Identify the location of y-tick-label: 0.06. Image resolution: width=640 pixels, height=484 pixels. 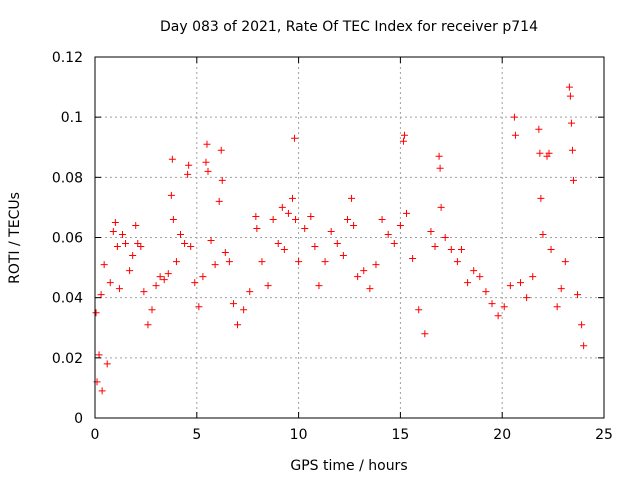
(67, 239).